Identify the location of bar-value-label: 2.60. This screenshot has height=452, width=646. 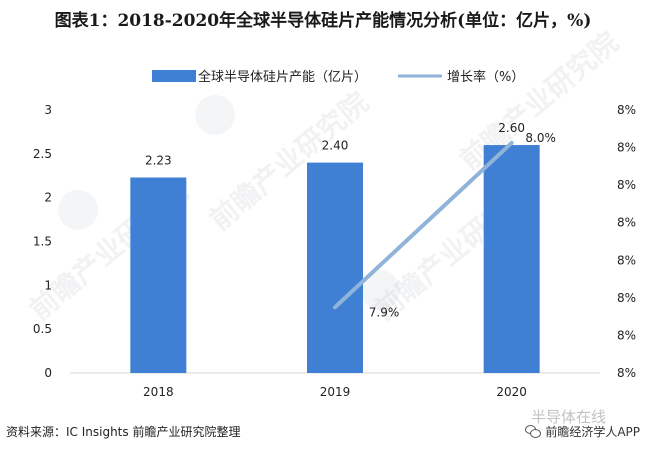
(511, 128).